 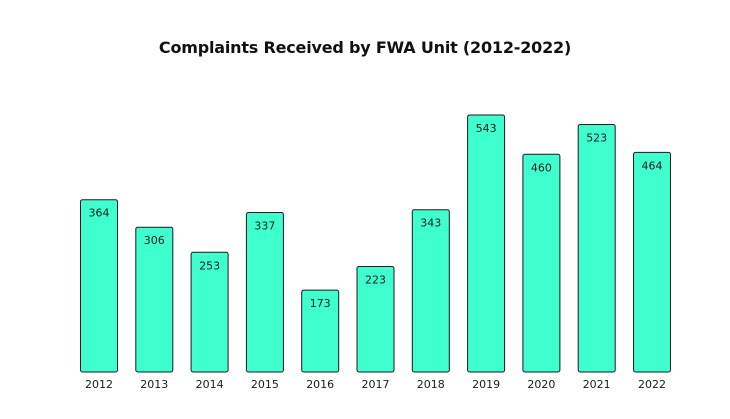 I want to click on bar-2012, so click(x=99, y=286).